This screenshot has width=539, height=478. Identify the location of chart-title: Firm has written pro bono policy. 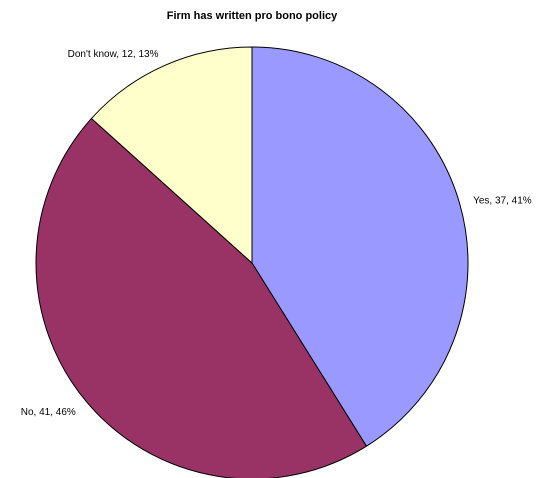
(252, 16).